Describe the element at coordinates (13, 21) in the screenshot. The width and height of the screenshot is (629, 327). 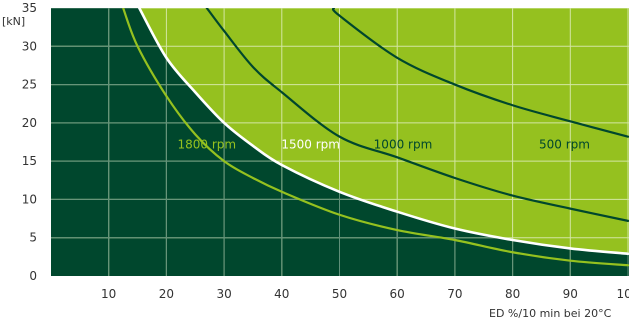
I see `y-unit-label: [kN]` at that location.